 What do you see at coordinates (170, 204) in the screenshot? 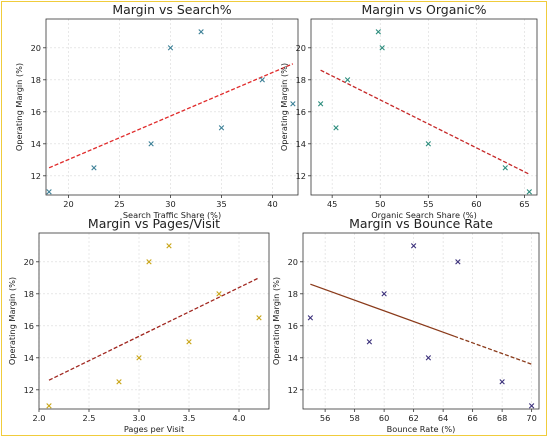
I see `x-tick-label: 30` at bounding box center [170, 204].